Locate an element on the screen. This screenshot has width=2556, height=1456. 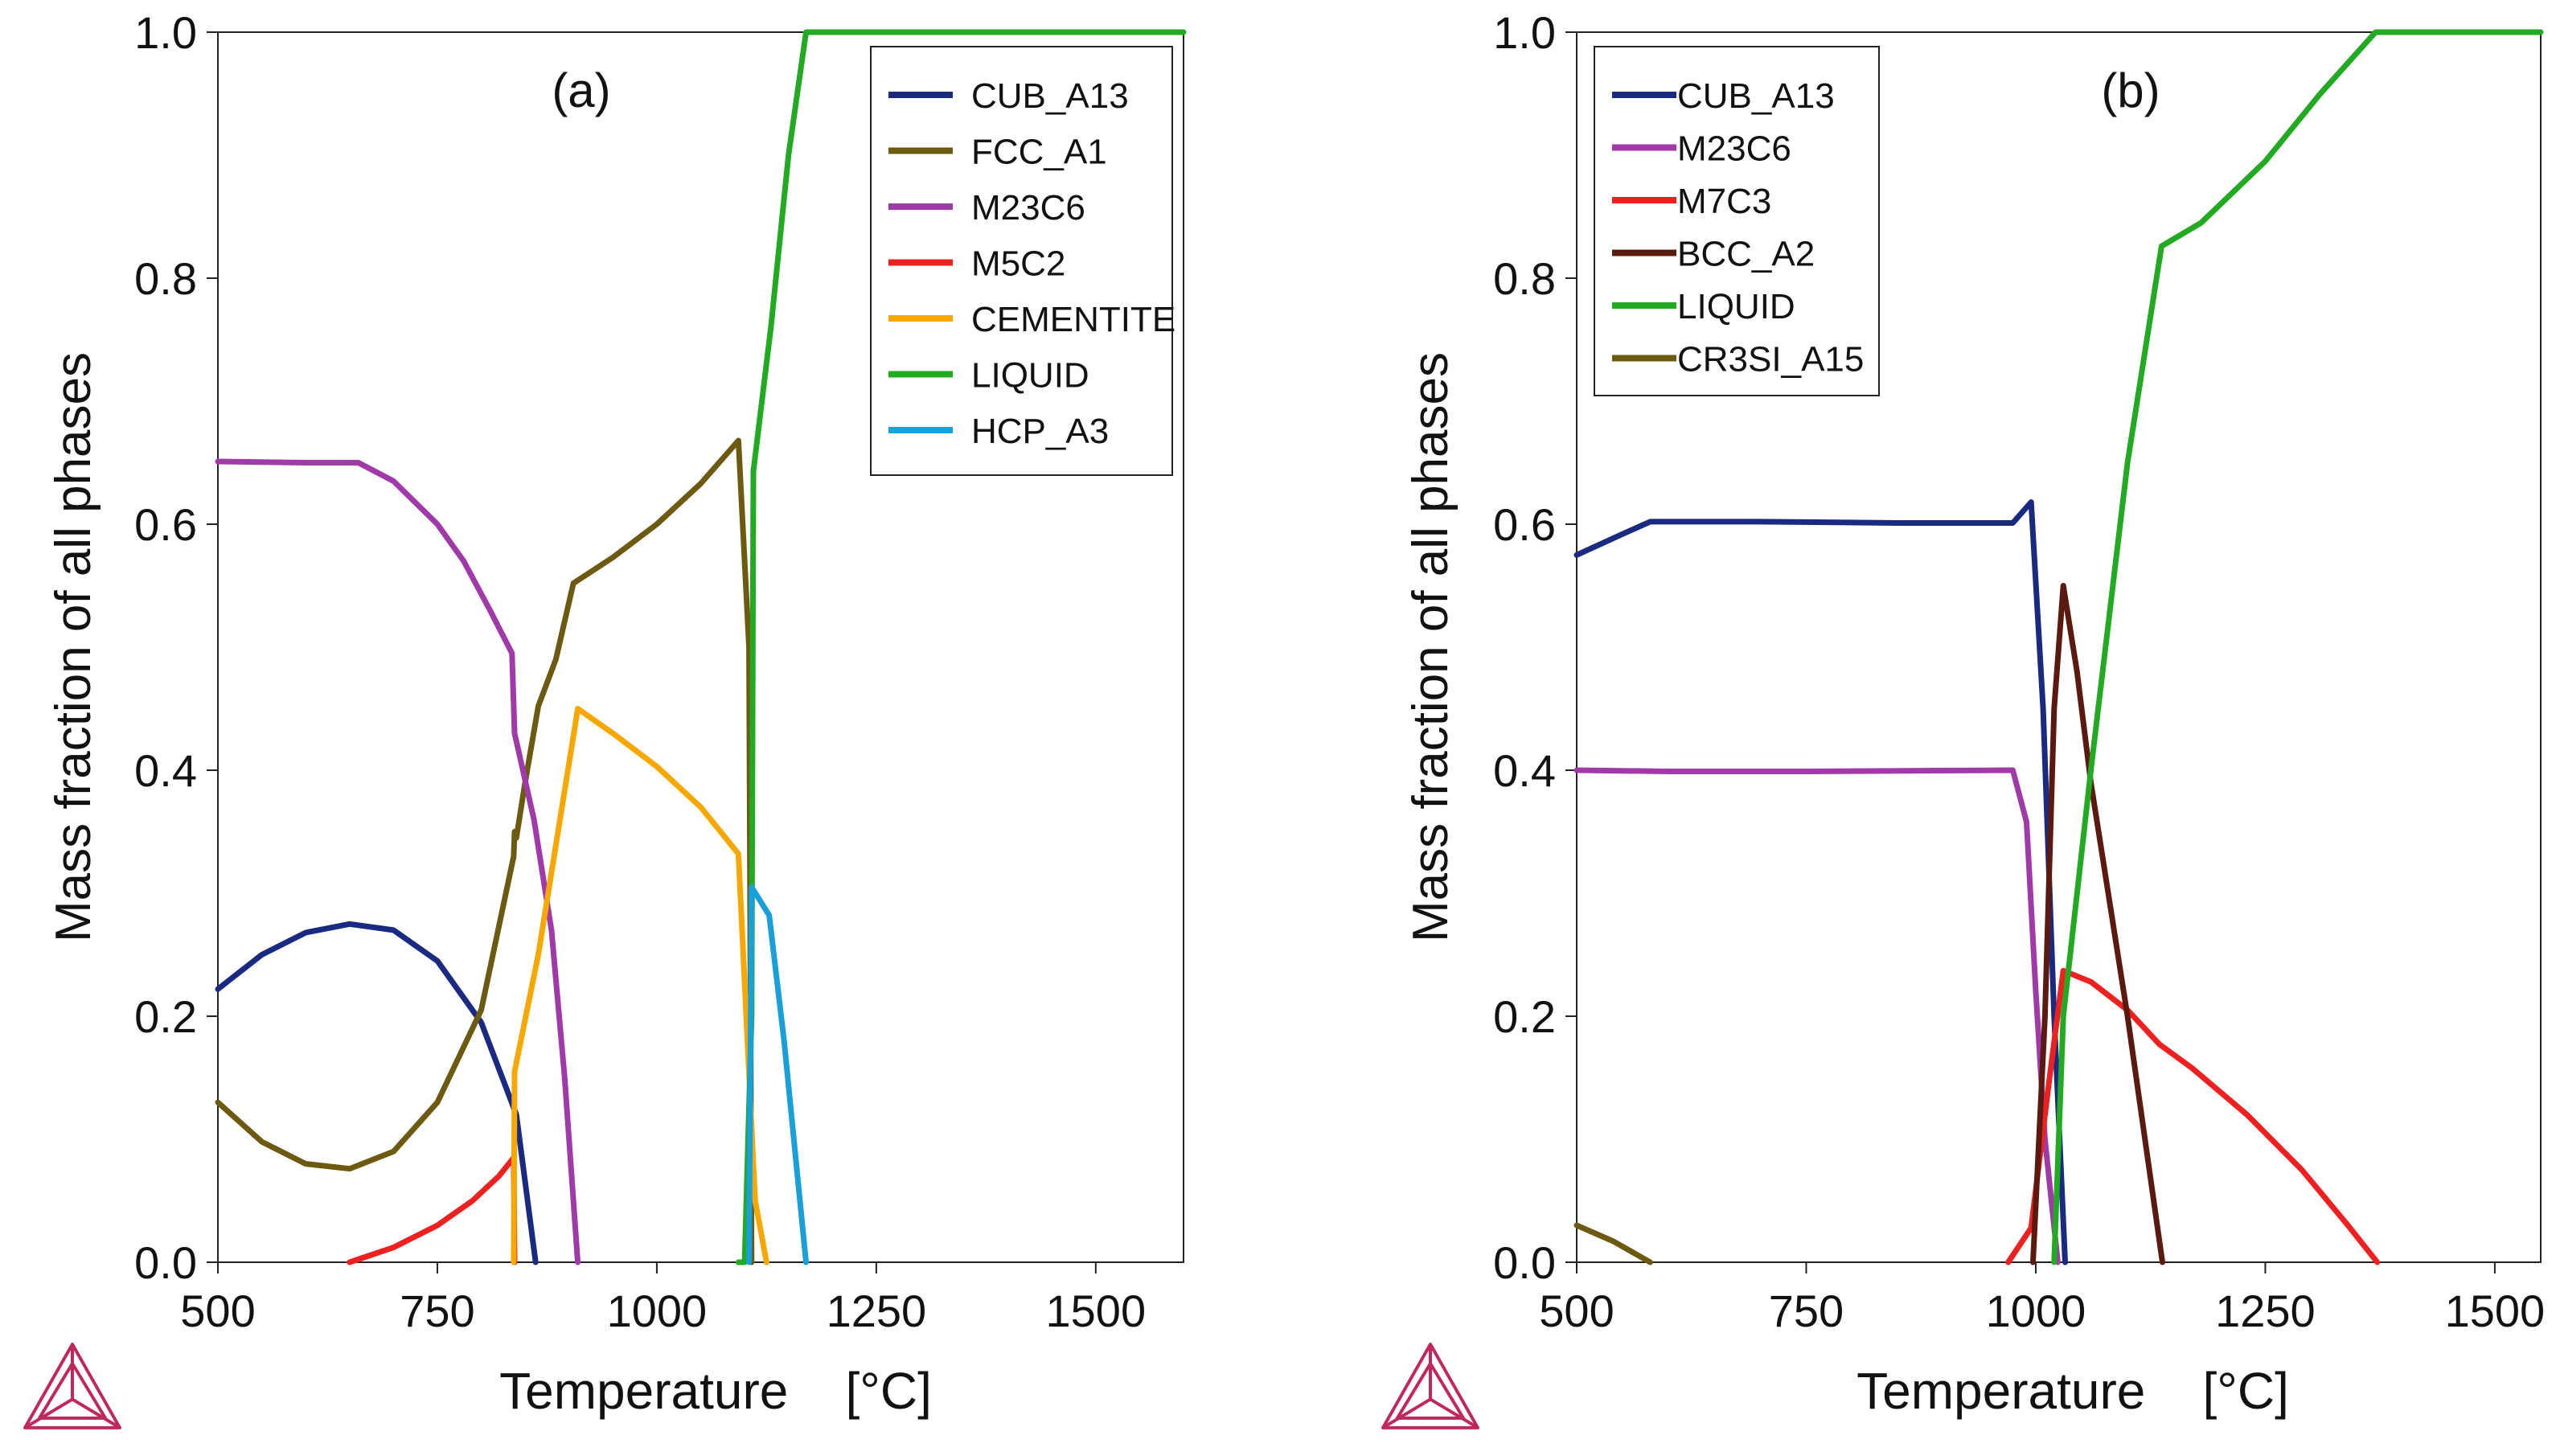
panel-label: (b) is located at coordinates (2130, 90).